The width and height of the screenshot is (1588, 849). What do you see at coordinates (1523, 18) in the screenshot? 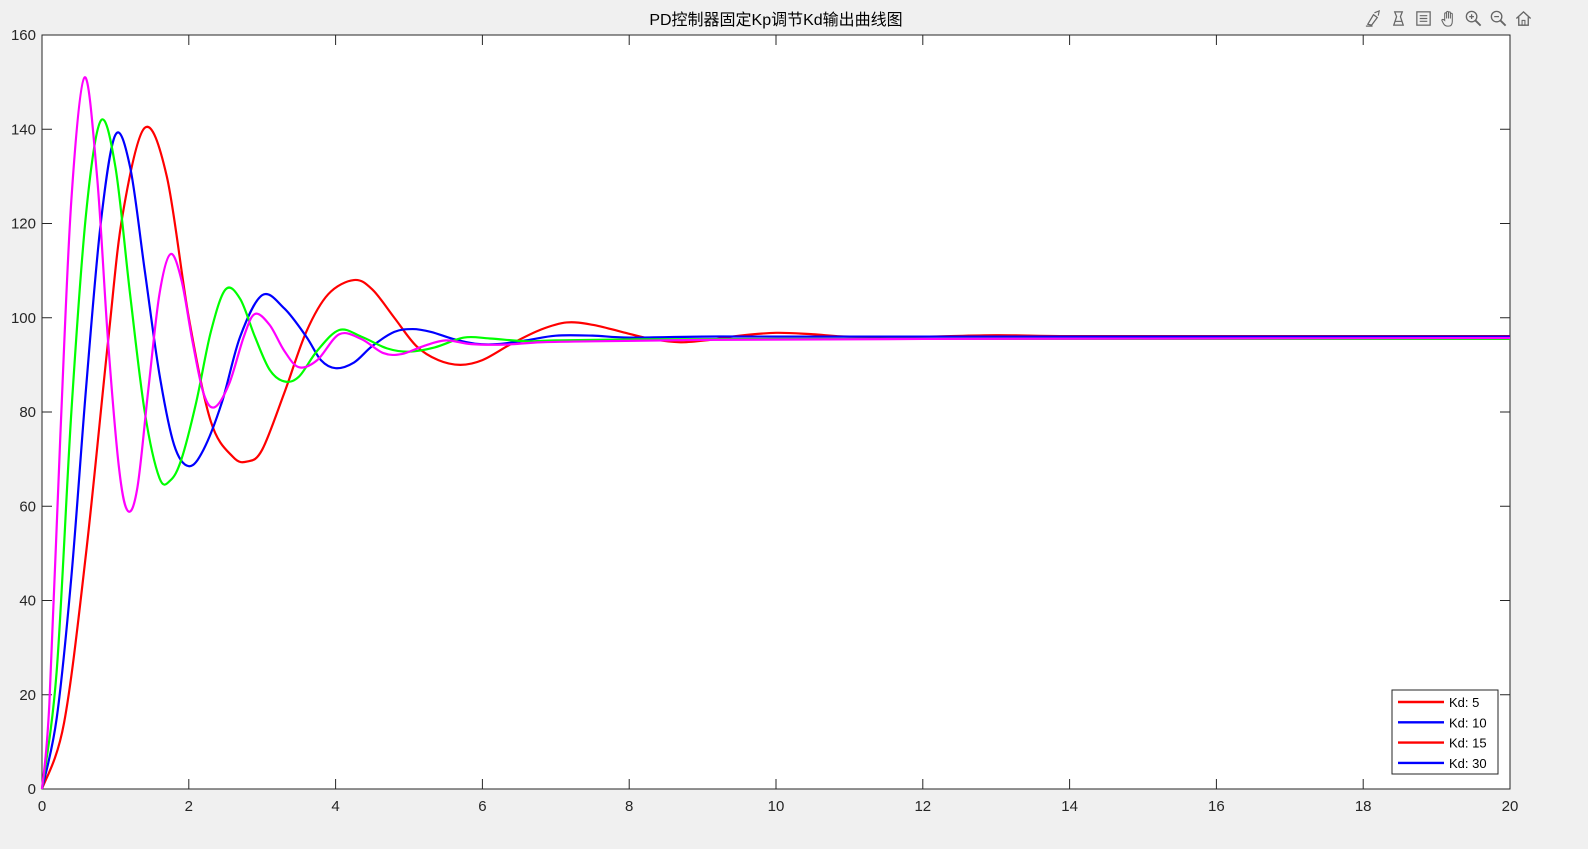
I see `home-icon` at bounding box center [1523, 18].